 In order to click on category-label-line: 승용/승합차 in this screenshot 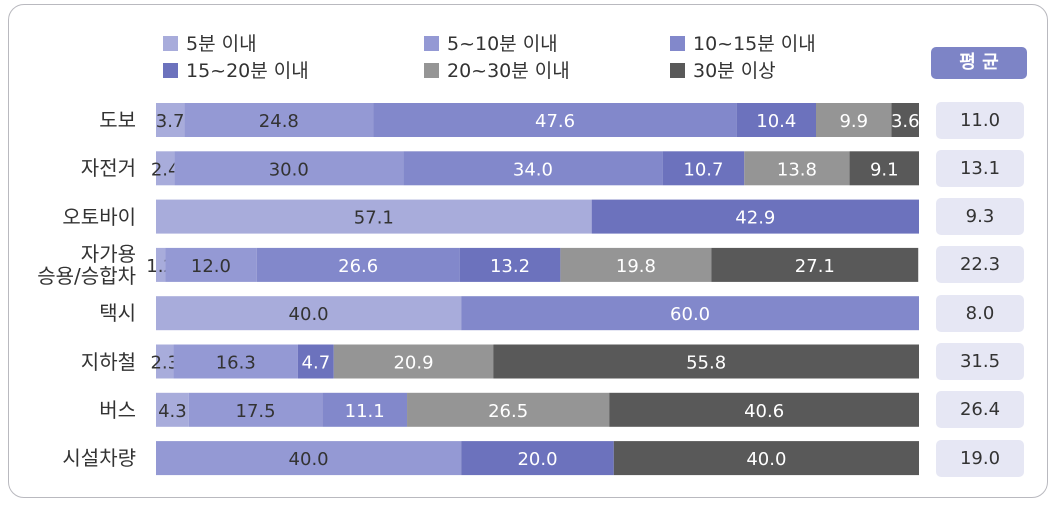, I will do `click(86, 275)`.